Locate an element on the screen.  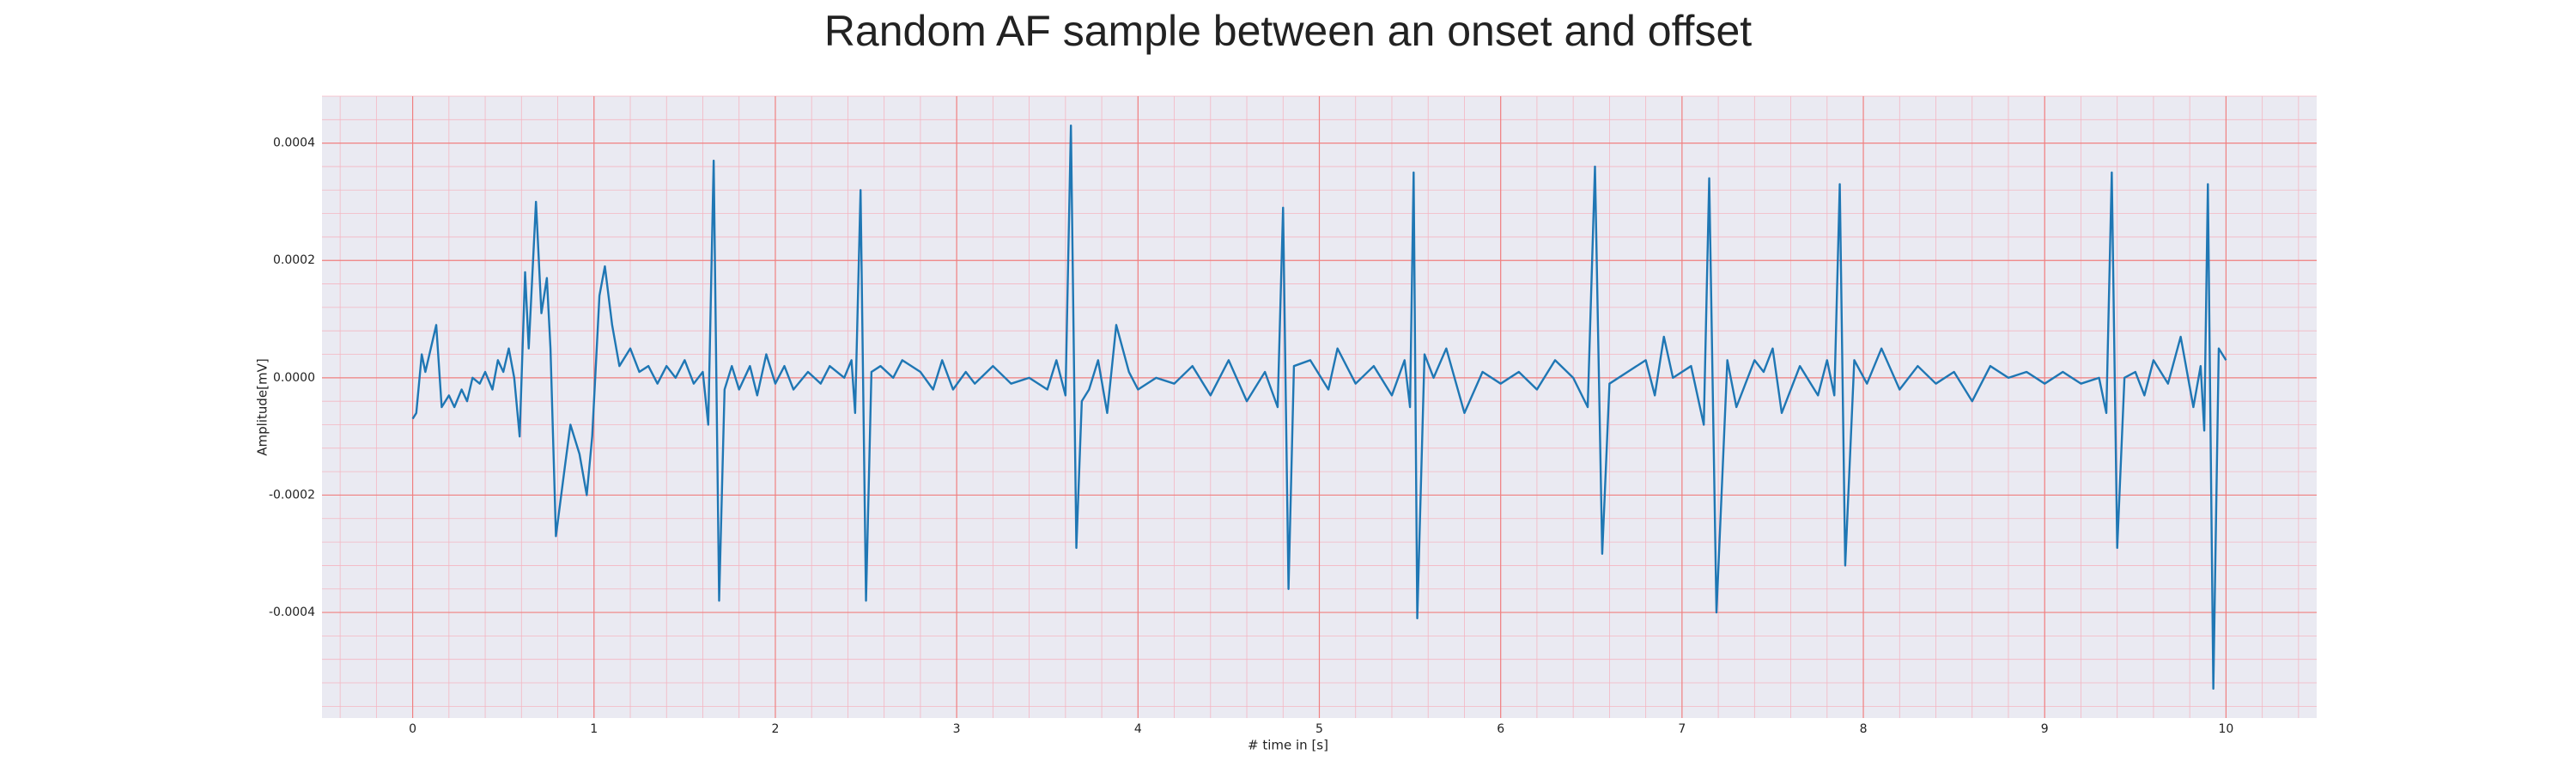
x-axis-label: # time in [s] is located at coordinates (1288, 745).